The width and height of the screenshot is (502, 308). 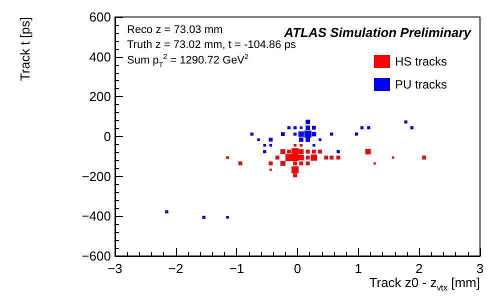 What do you see at coordinates (298, 268) in the screenshot?
I see `x-tick-label: 0` at bounding box center [298, 268].